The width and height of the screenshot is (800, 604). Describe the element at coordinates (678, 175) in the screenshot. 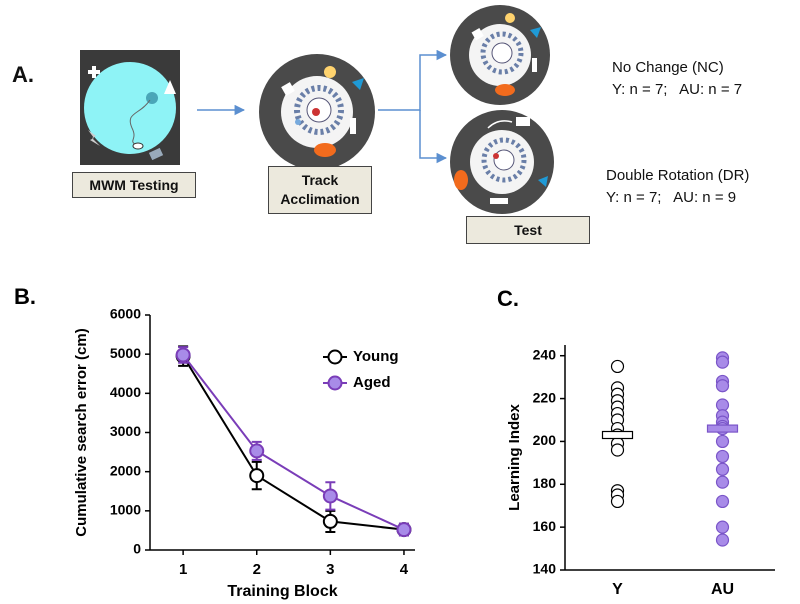

I see `condition-title: Double Rotation (DR)` at that location.